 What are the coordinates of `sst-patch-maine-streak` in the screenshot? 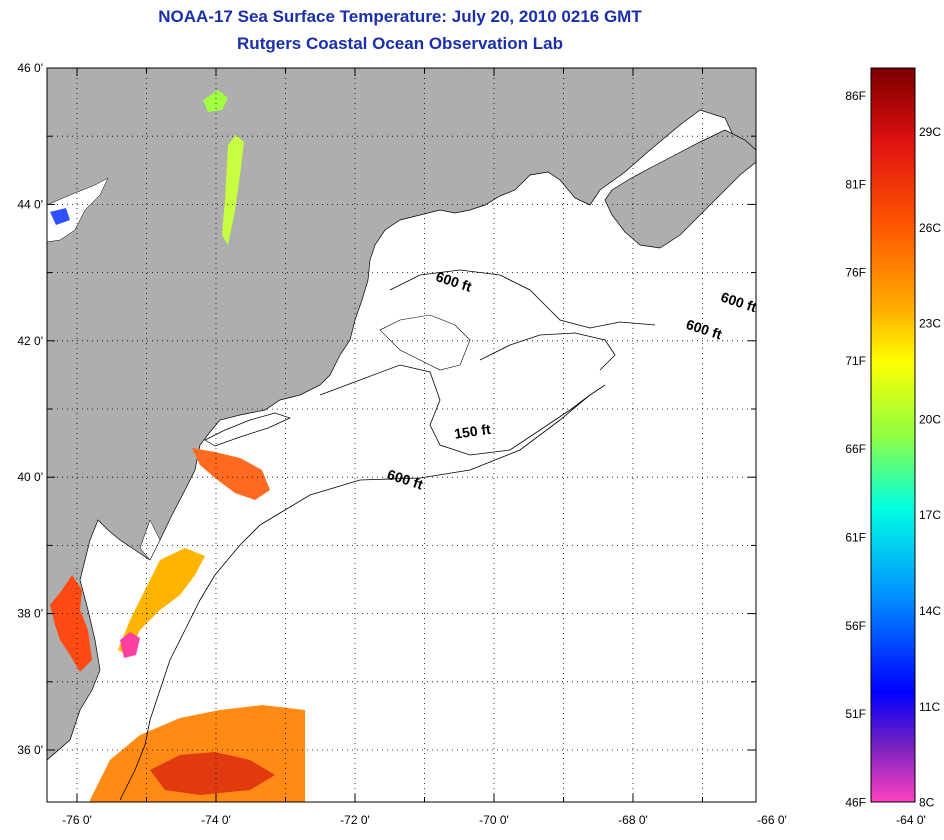 It's located at (233, 190).